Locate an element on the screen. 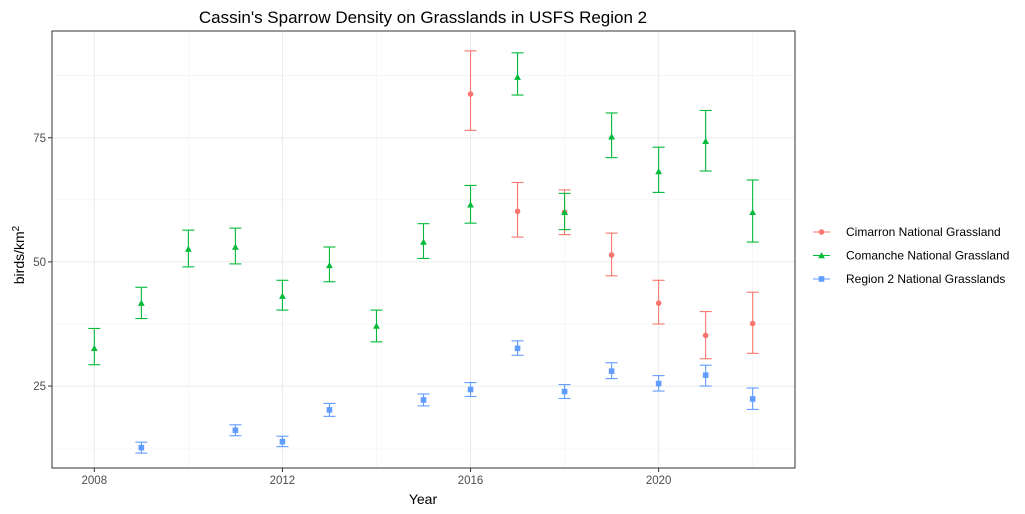 This screenshot has width=1025, height=514. legend-label: Comanche National Grassland is located at coordinates (927, 256).